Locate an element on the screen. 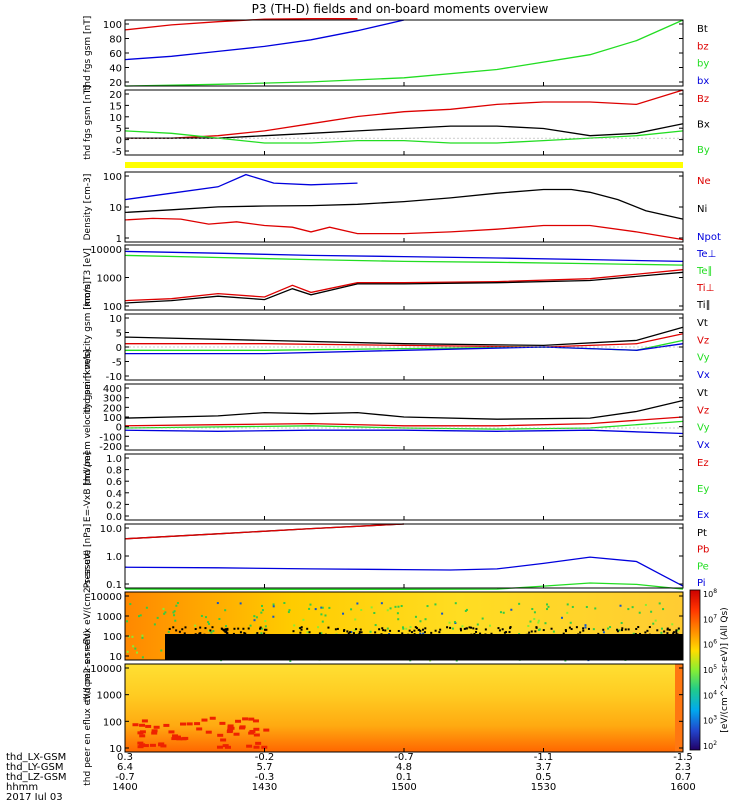 The width and height of the screenshot is (750, 800). legend-temperature-2: Ti⊥ is located at coordinates (705, 288).